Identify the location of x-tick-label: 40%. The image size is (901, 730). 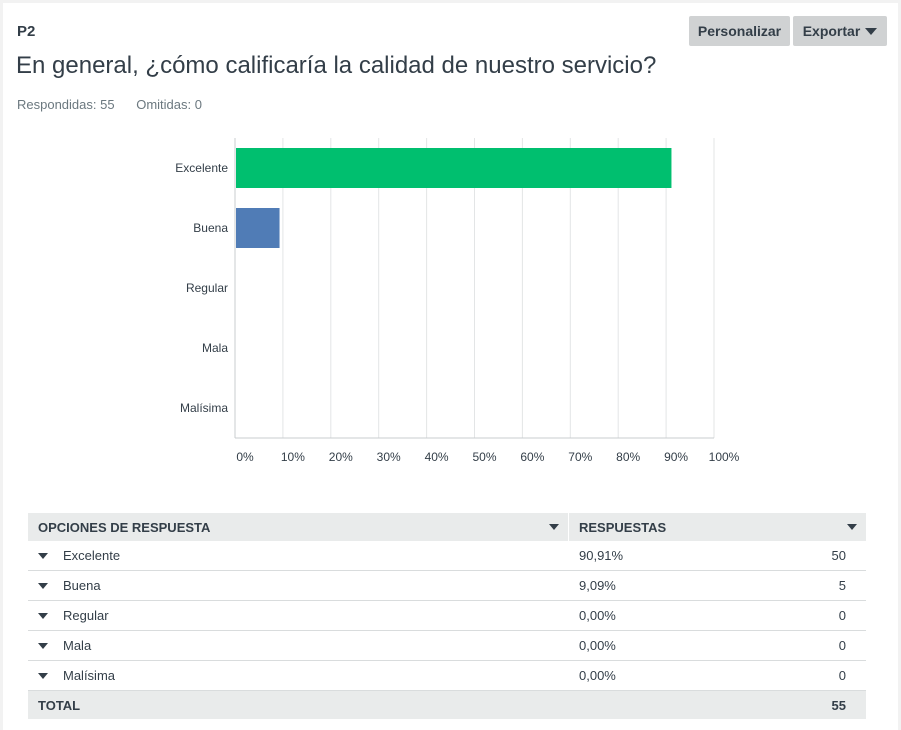
(437, 457).